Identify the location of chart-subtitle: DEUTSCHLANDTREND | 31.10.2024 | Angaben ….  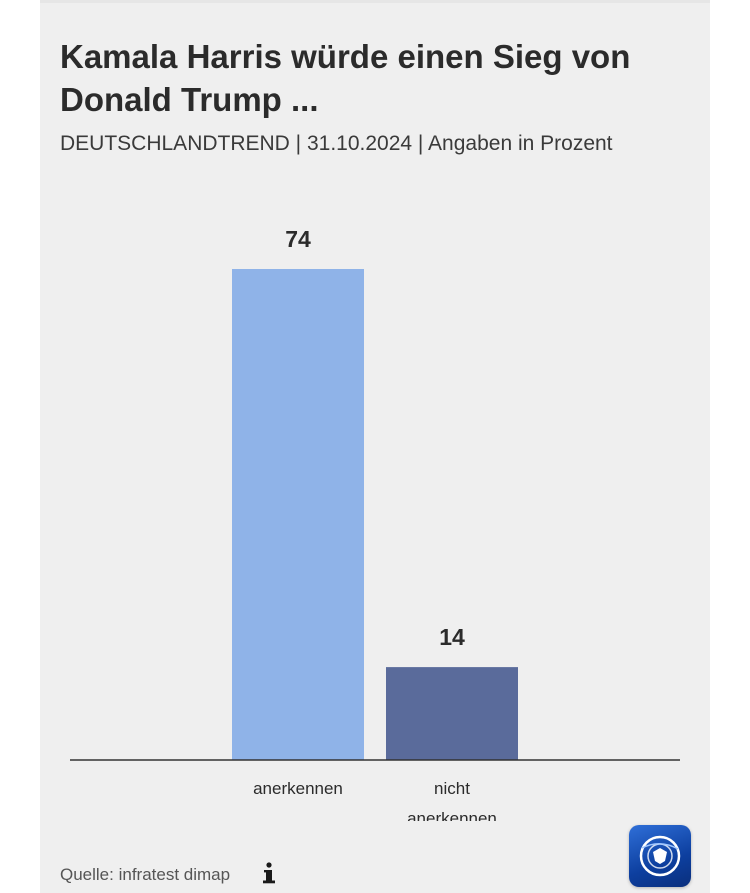
(336, 143).